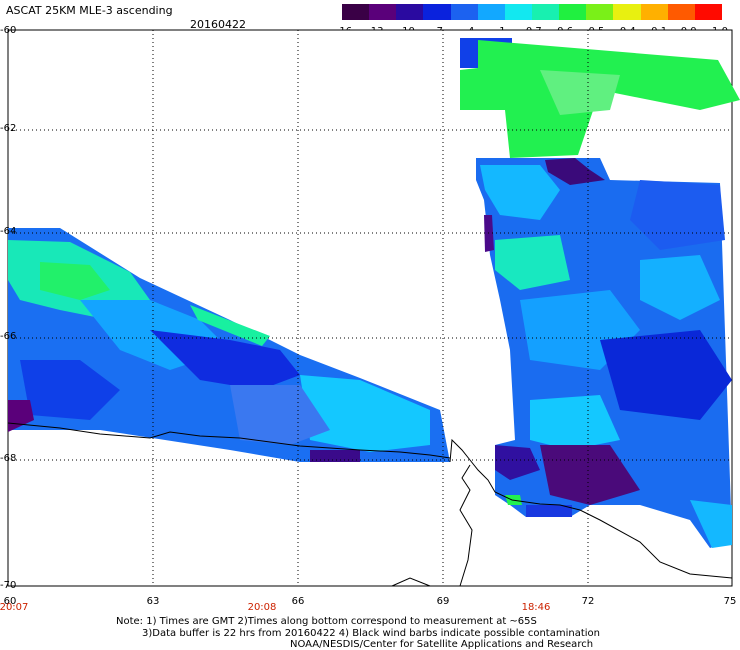  I want to click on lon-label-60: 60, so click(10, 601).